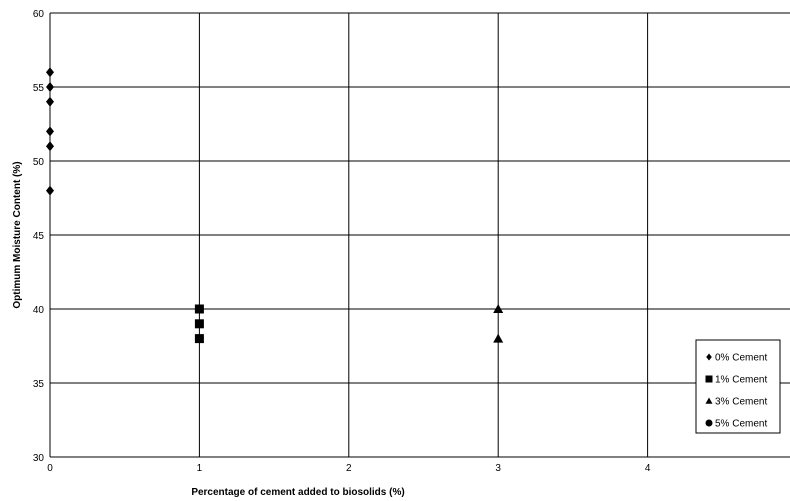  Describe the element at coordinates (39, 458) in the screenshot. I see `y-tick-label: 30` at that location.